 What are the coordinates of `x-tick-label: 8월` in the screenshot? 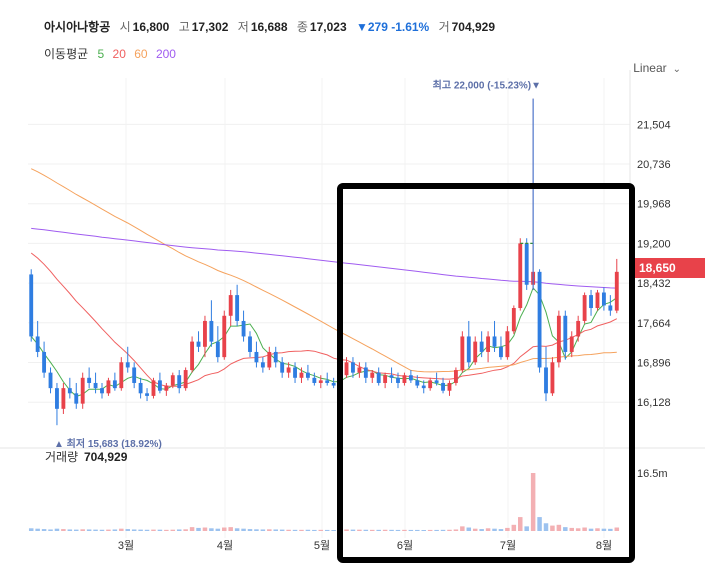 It's located at (604, 545).